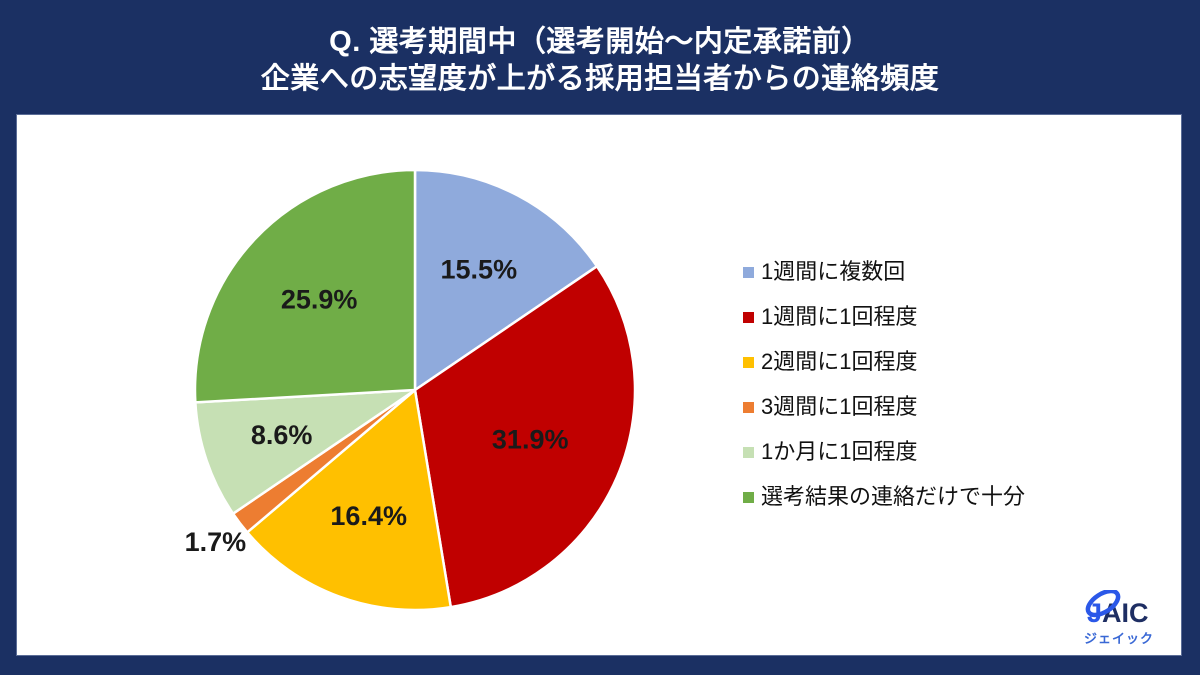 Image resolution: width=1200 pixels, height=675 pixels. What do you see at coordinates (839, 361) in the screenshot?
I see `legend-label: 2週間に1回程度` at bounding box center [839, 361].